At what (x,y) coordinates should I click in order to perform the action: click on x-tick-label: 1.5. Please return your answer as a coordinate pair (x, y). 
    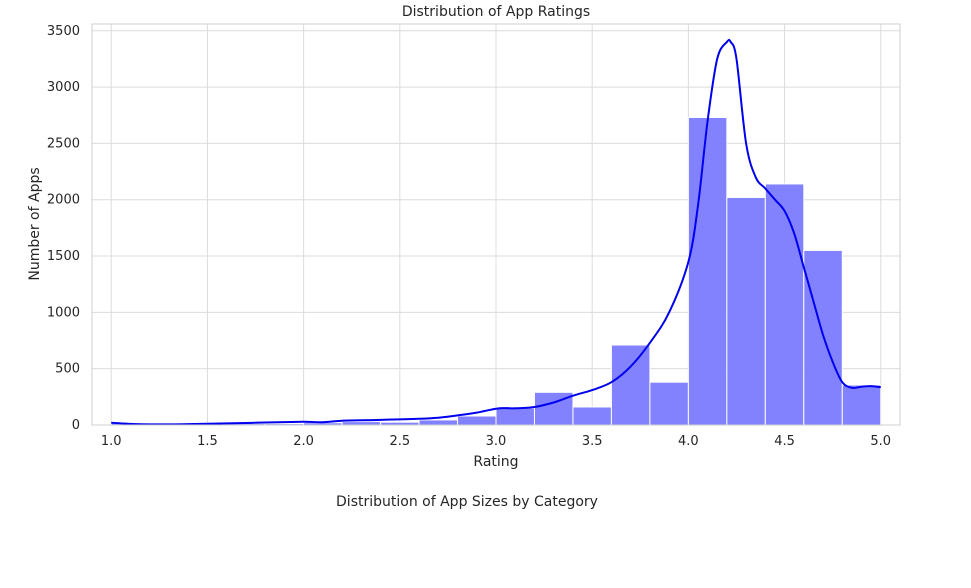
    Looking at the image, I should click on (207, 441).